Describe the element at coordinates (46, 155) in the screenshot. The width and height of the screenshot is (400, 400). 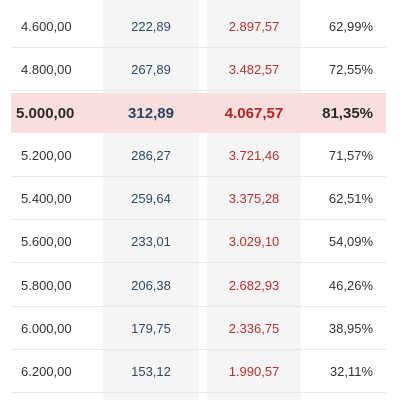
I see `amount-cell: 5.200,00` at that location.